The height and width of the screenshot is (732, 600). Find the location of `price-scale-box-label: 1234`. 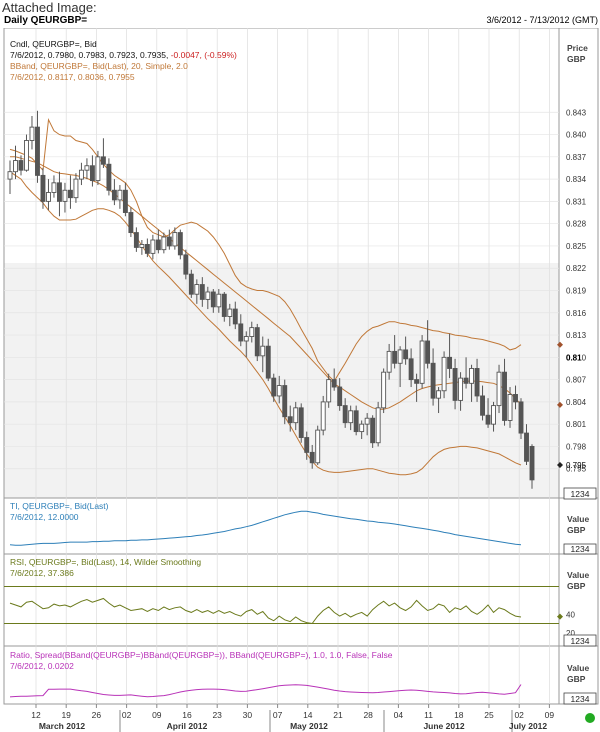

price-scale-box-label: 1234 is located at coordinates (580, 494).